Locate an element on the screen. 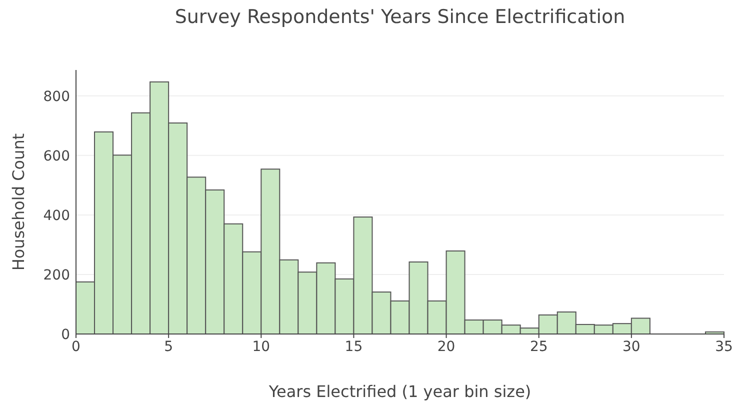 Image resolution: width=735 pixels, height=414 pixels. y-tick-label: 800 is located at coordinates (56, 96).